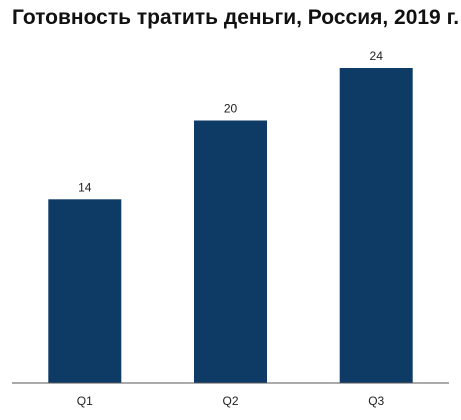  Describe the element at coordinates (230, 251) in the screenshot. I see `bar-q2` at that location.